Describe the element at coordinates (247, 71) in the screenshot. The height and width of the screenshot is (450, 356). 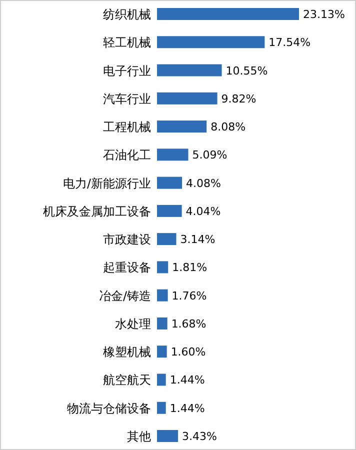
I see `data-label: 10.55%` at that location.